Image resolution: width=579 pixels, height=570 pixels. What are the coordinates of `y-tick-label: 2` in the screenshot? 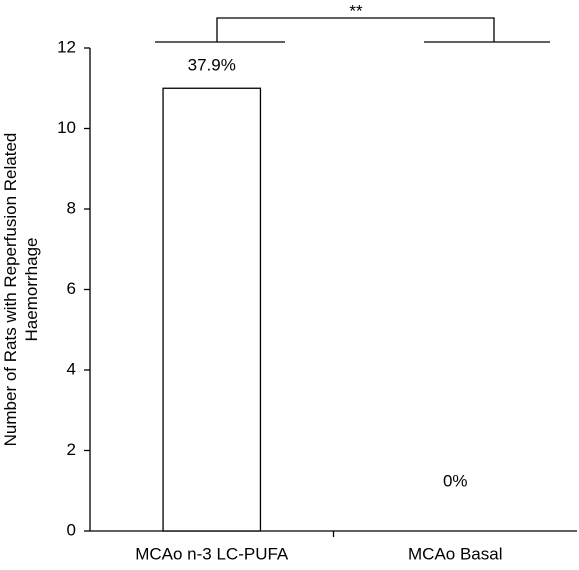 It's located at (71, 449).